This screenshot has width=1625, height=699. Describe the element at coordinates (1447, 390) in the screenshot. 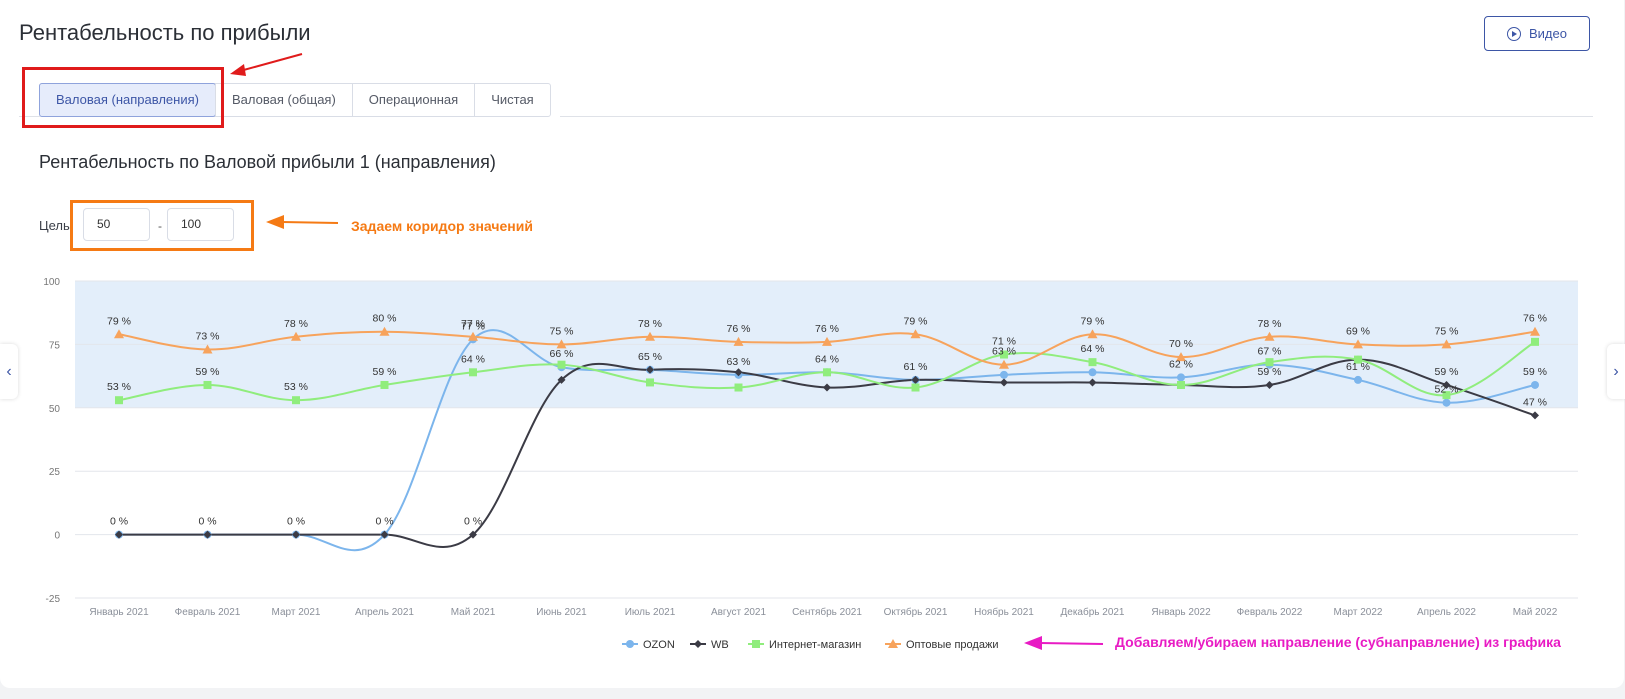

I see `data-label: 52 %` at that location.